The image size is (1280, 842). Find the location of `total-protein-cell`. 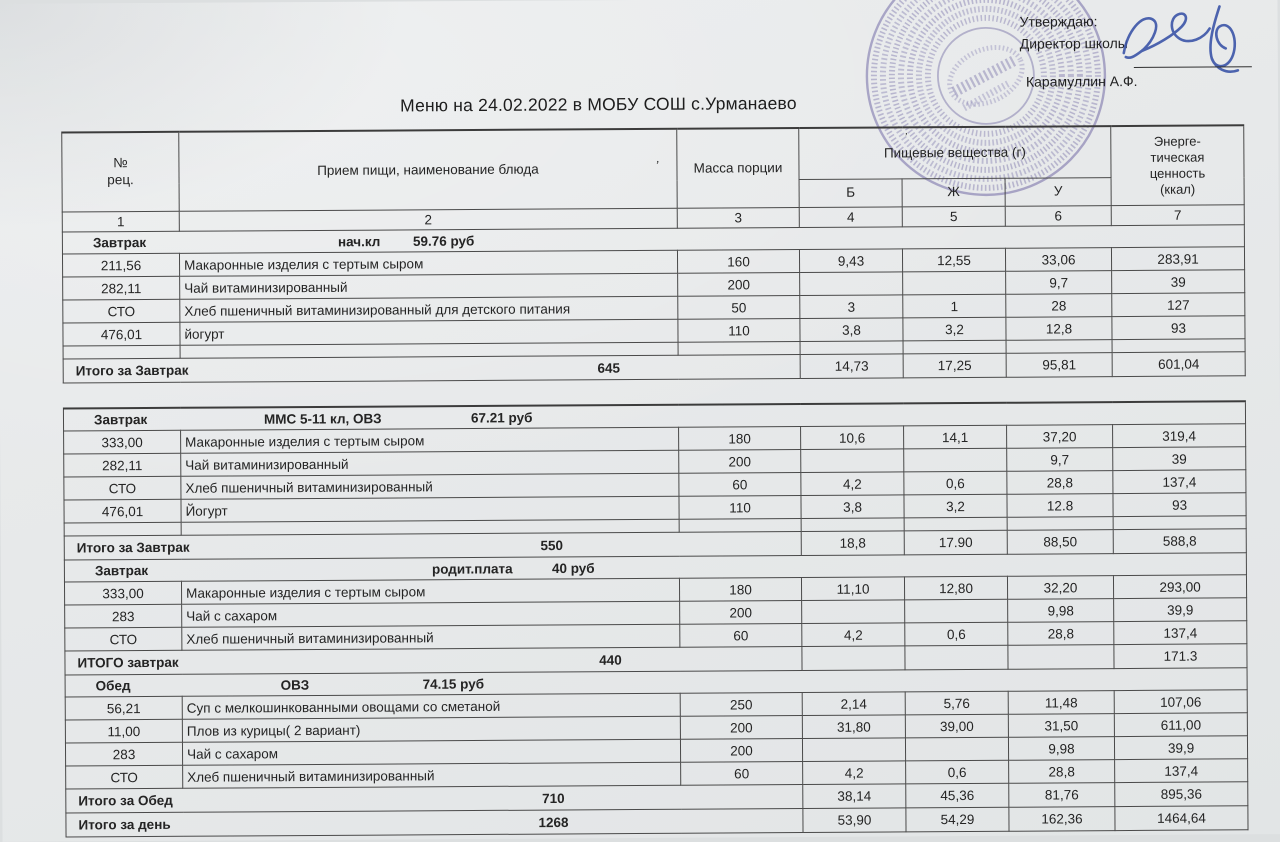

total-protein-cell is located at coordinates (853, 658).